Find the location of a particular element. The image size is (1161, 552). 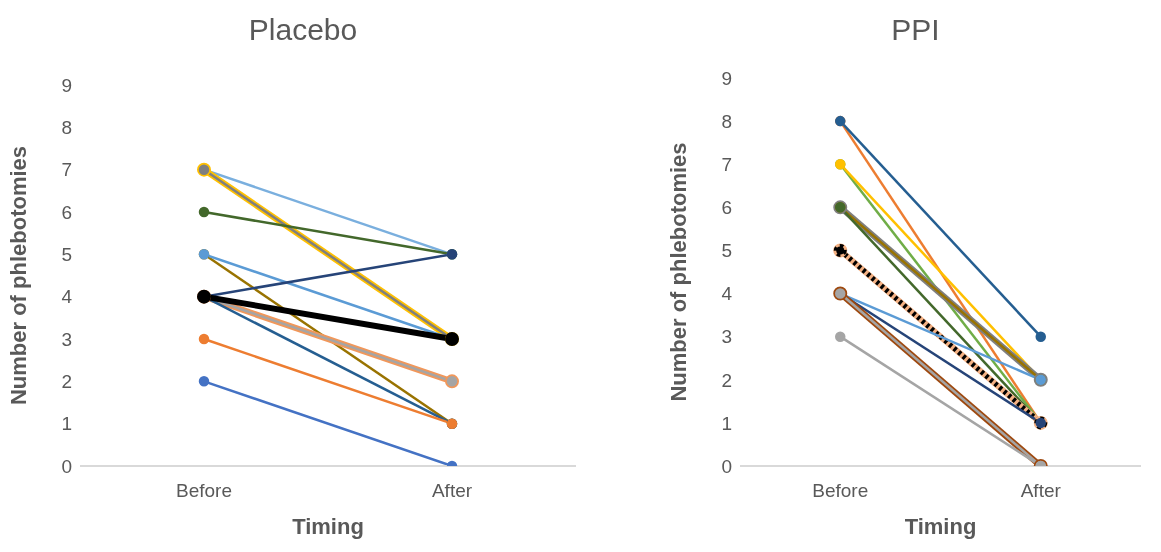

chart-title: PPI is located at coordinates (915, 30).